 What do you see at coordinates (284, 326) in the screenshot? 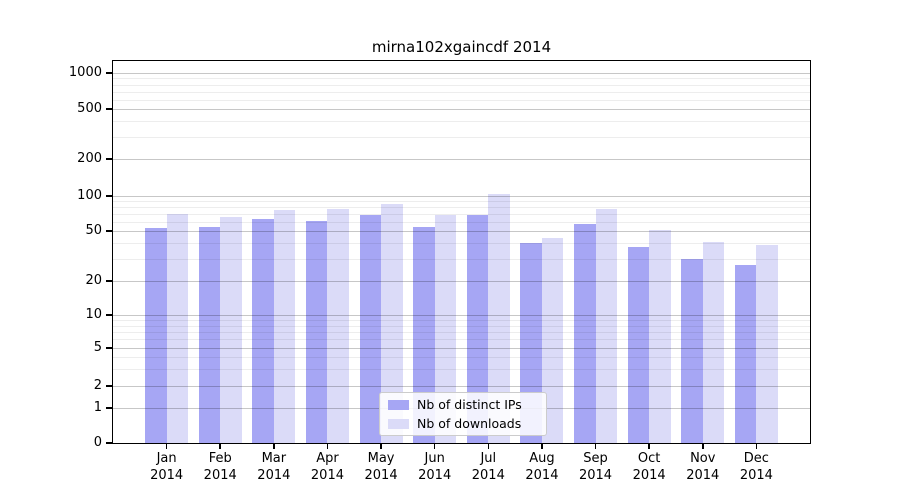
I see `bar-downloads-mar` at bounding box center [284, 326].